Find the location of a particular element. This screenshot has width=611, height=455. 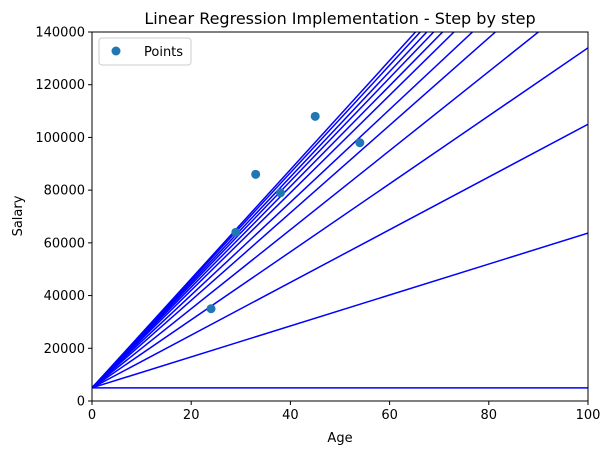

legend-label-points: Points is located at coordinates (163, 52).